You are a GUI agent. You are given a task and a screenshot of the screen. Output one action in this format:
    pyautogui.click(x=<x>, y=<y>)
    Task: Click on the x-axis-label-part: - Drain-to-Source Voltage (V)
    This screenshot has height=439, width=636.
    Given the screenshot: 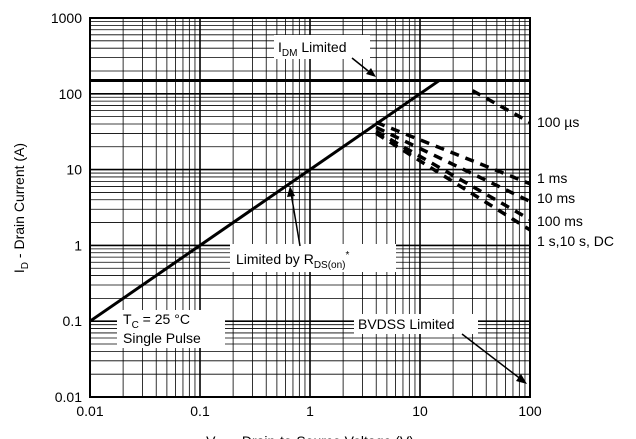 What is the action you would take?
    pyautogui.click(x=321, y=436)
    